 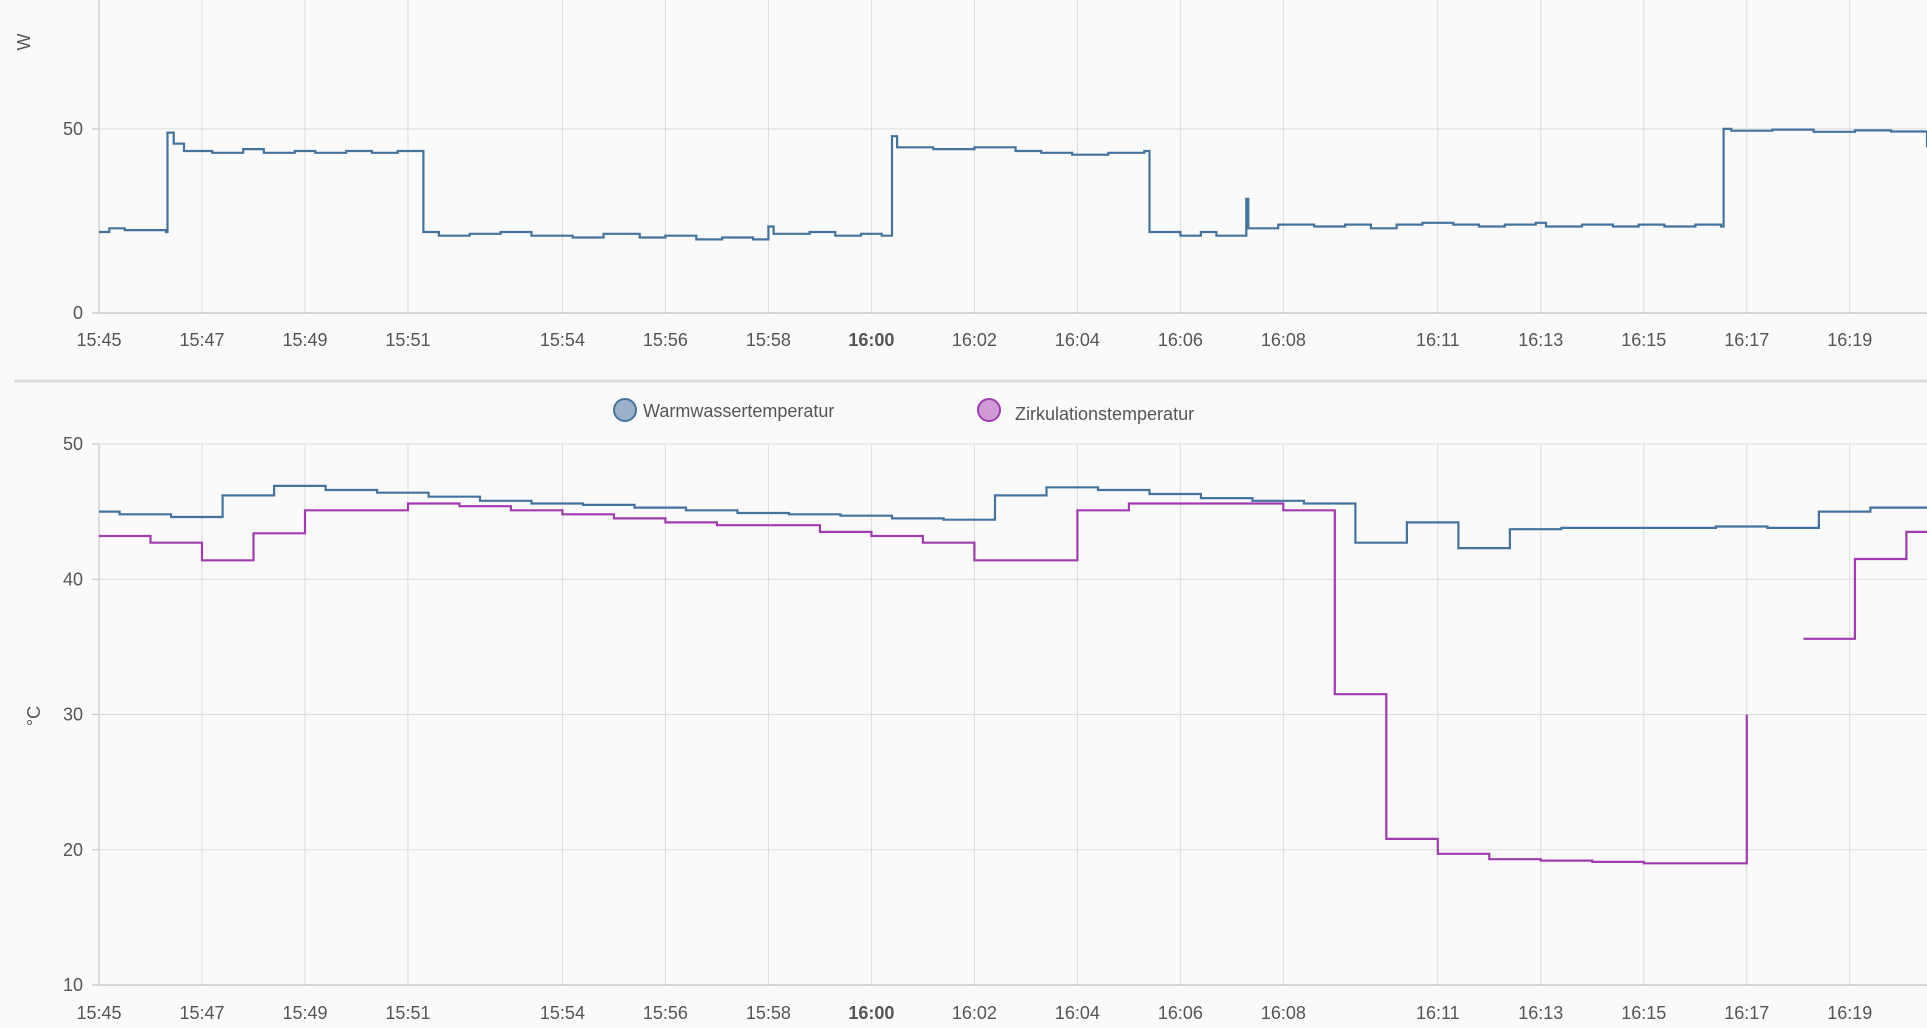 What do you see at coordinates (73, 444) in the screenshot?
I see `temperature-y-tick-label: 50` at bounding box center [73, 444].